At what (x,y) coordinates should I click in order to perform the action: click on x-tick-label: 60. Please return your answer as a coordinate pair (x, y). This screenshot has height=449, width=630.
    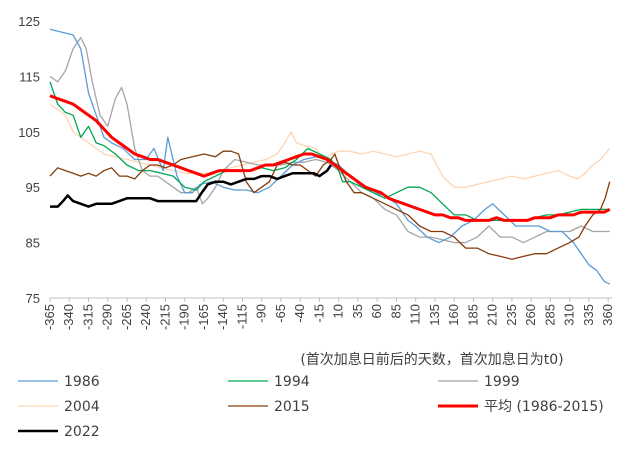
    Looking at the image, I should click on (376, 311).